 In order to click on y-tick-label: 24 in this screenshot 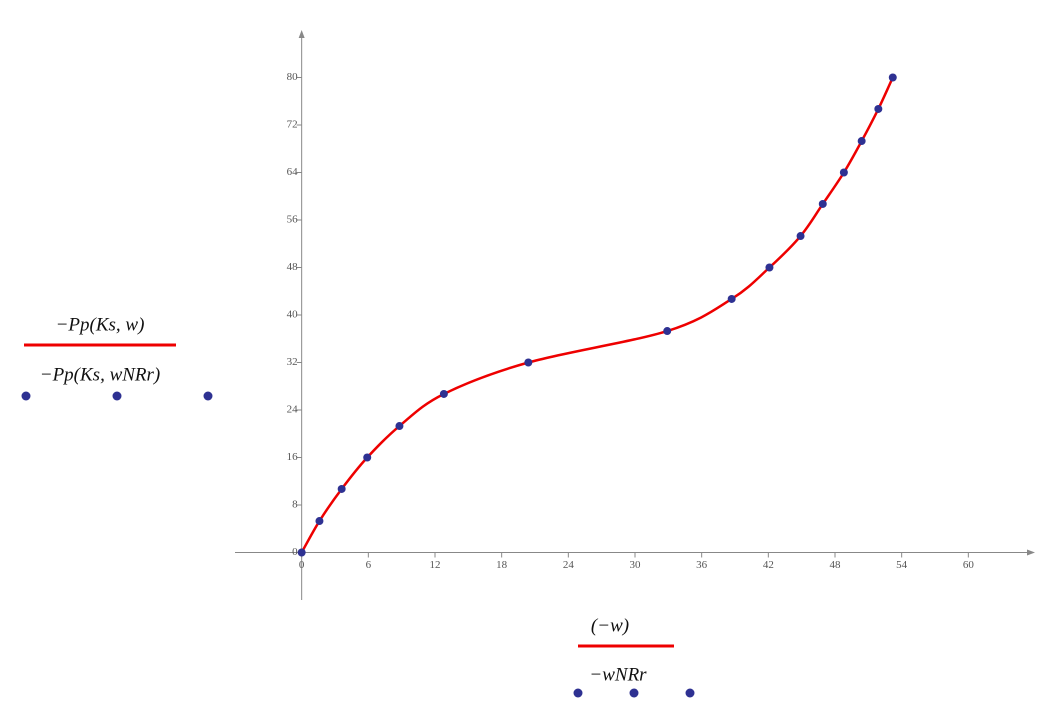, I will do `click(293, 410)`.